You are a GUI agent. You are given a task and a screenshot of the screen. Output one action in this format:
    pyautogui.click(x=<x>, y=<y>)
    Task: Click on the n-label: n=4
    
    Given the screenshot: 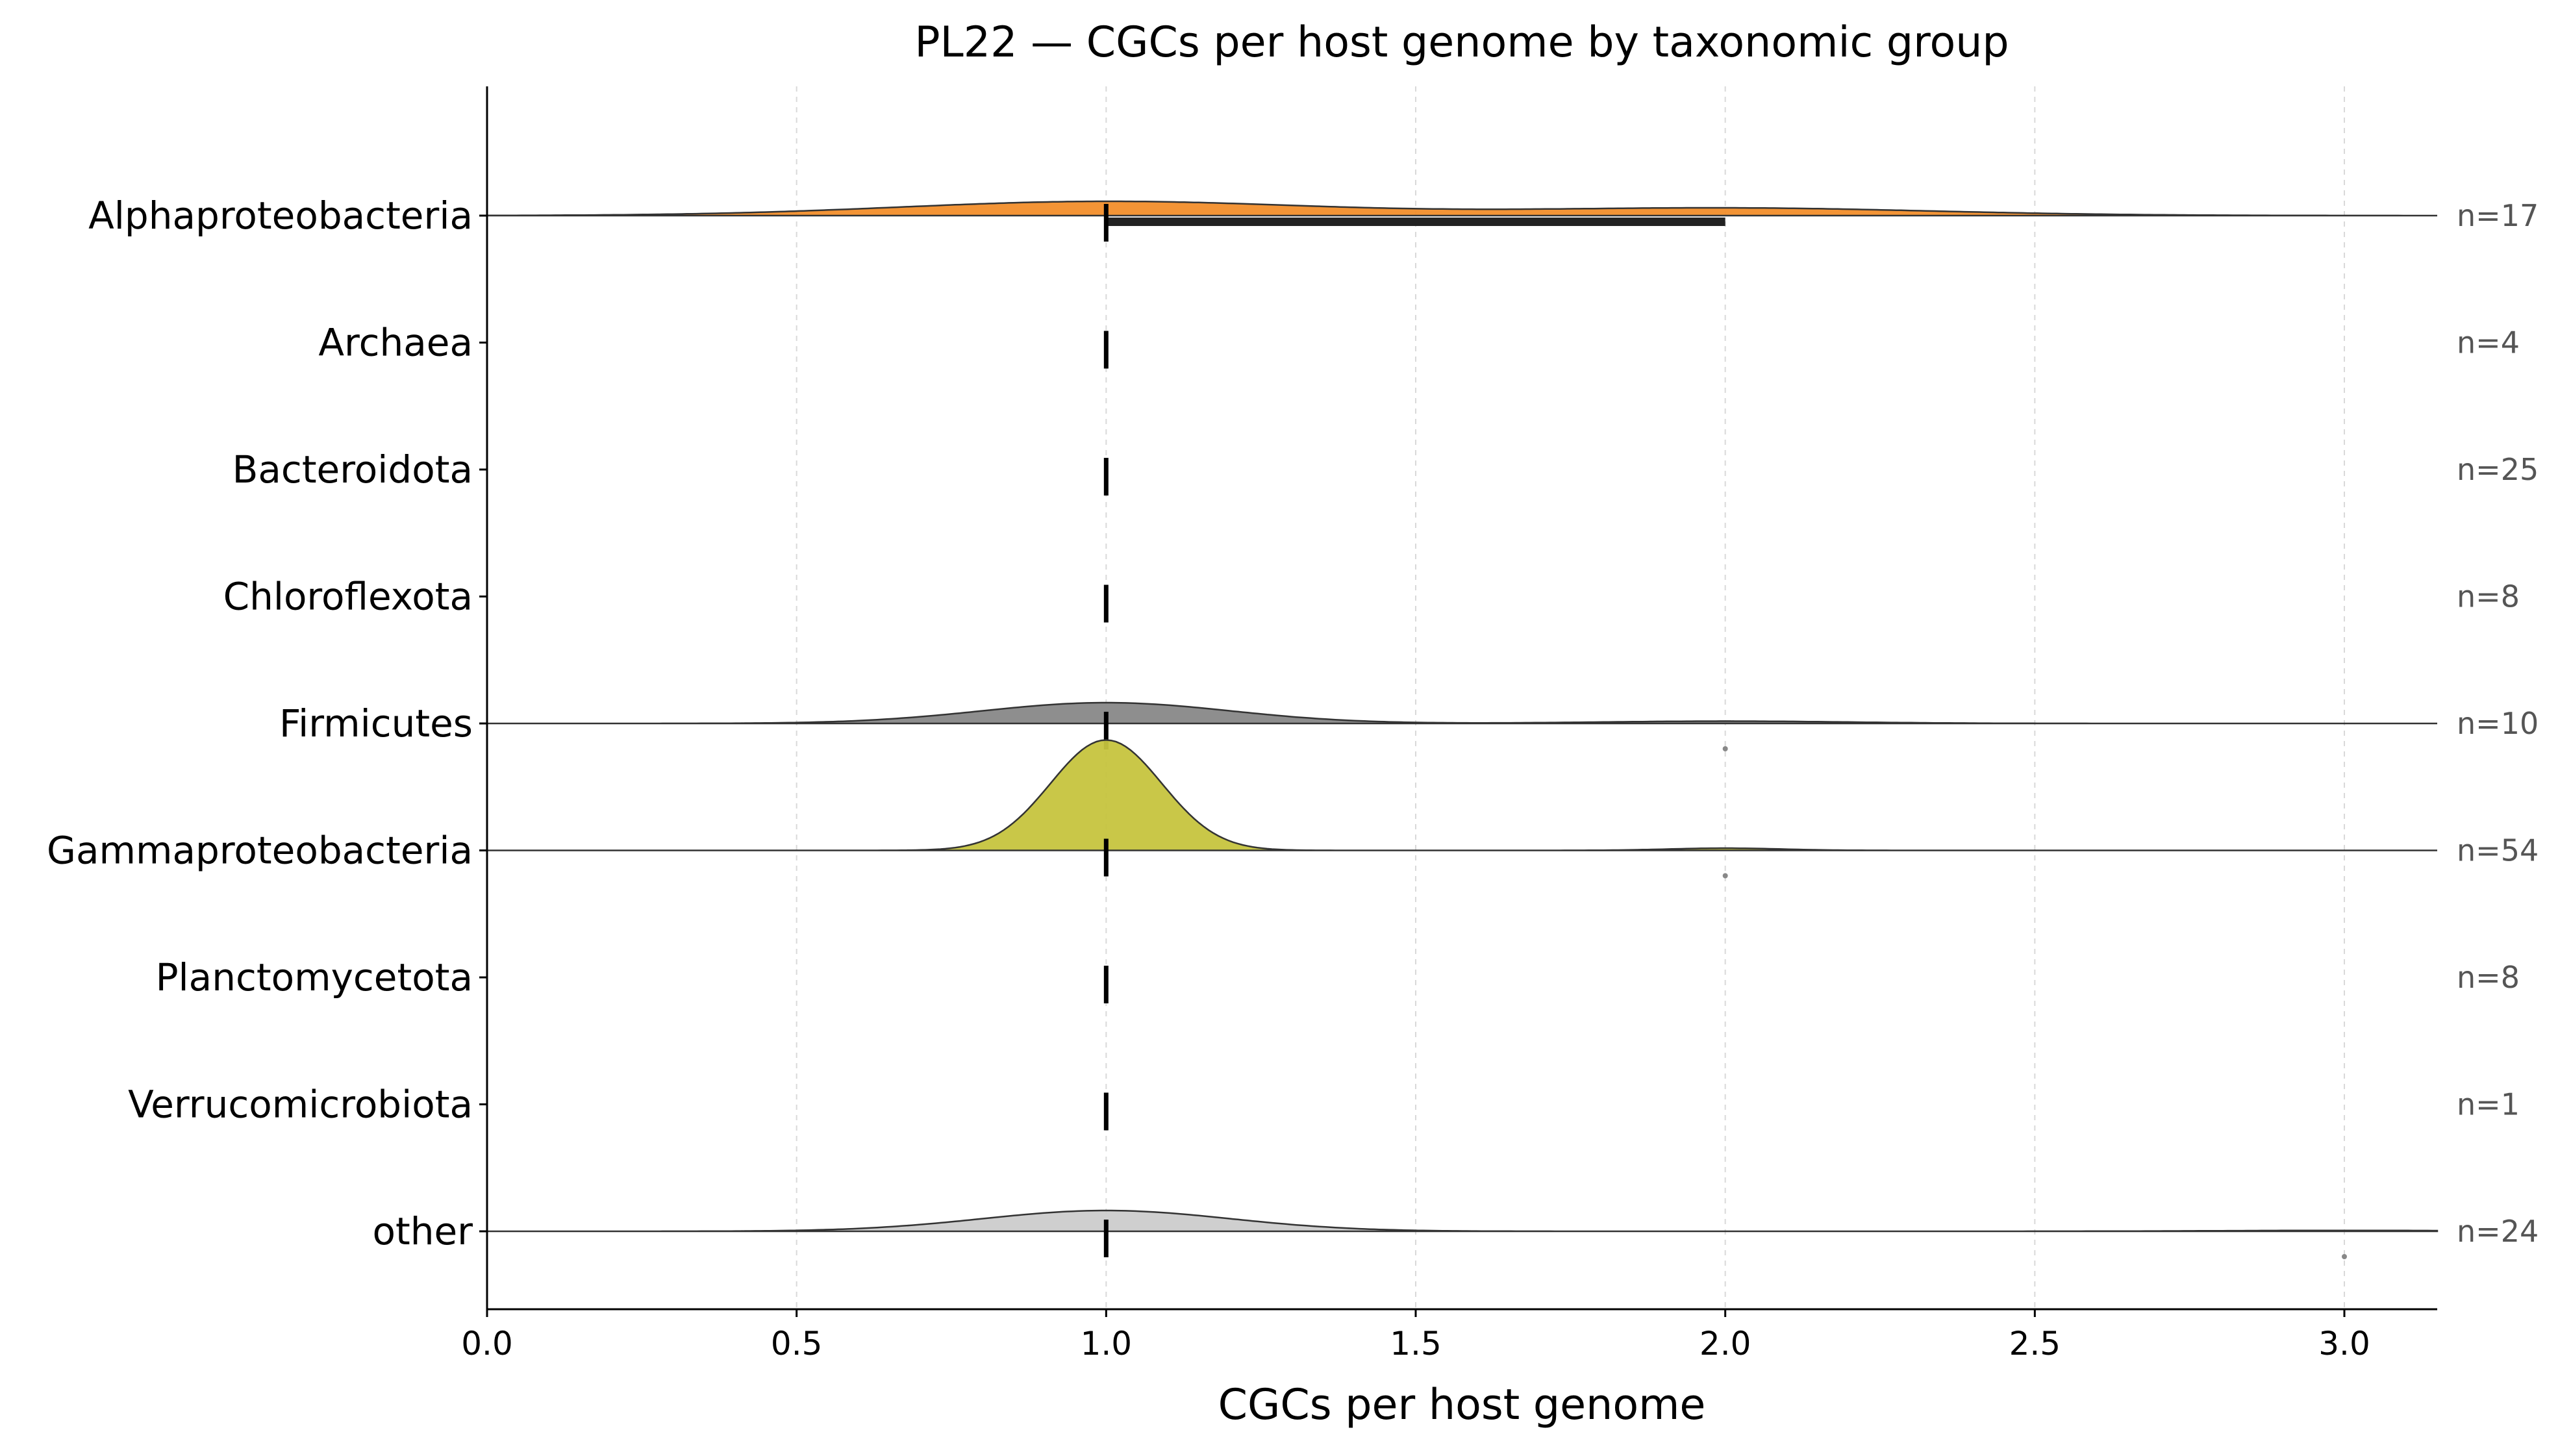 What is the action you would take?
    pyautogui.click(x=2488, y=342)
    